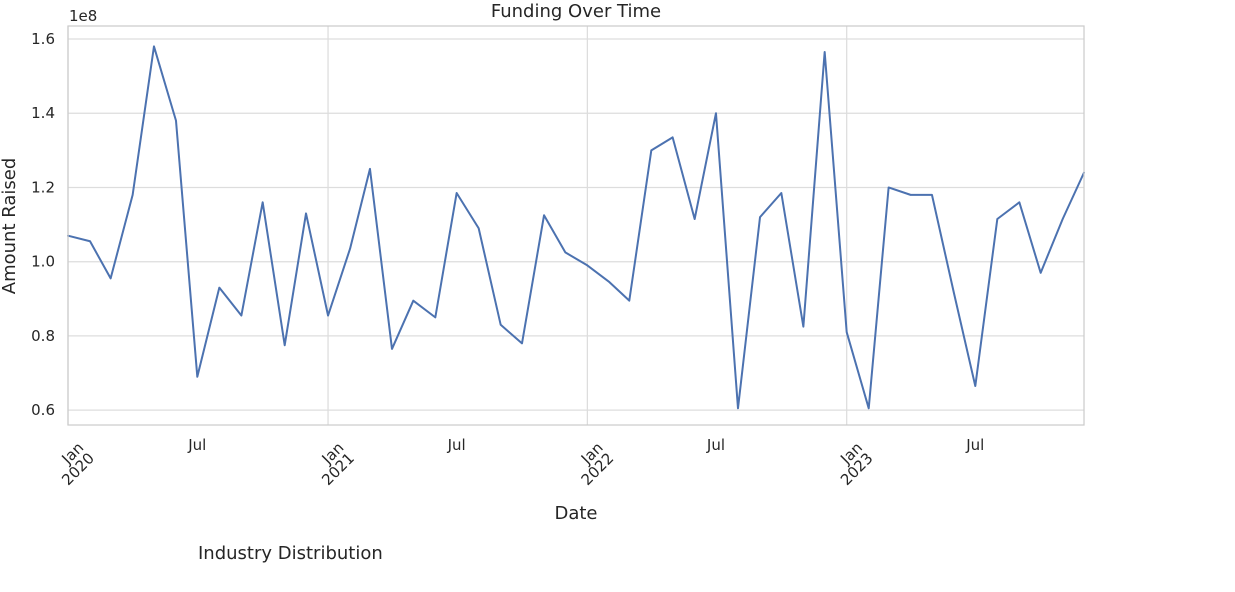  Describe the element at coordinates (43, 410) in the screenshot. I see `y-tick-label: 0.6` at that location.